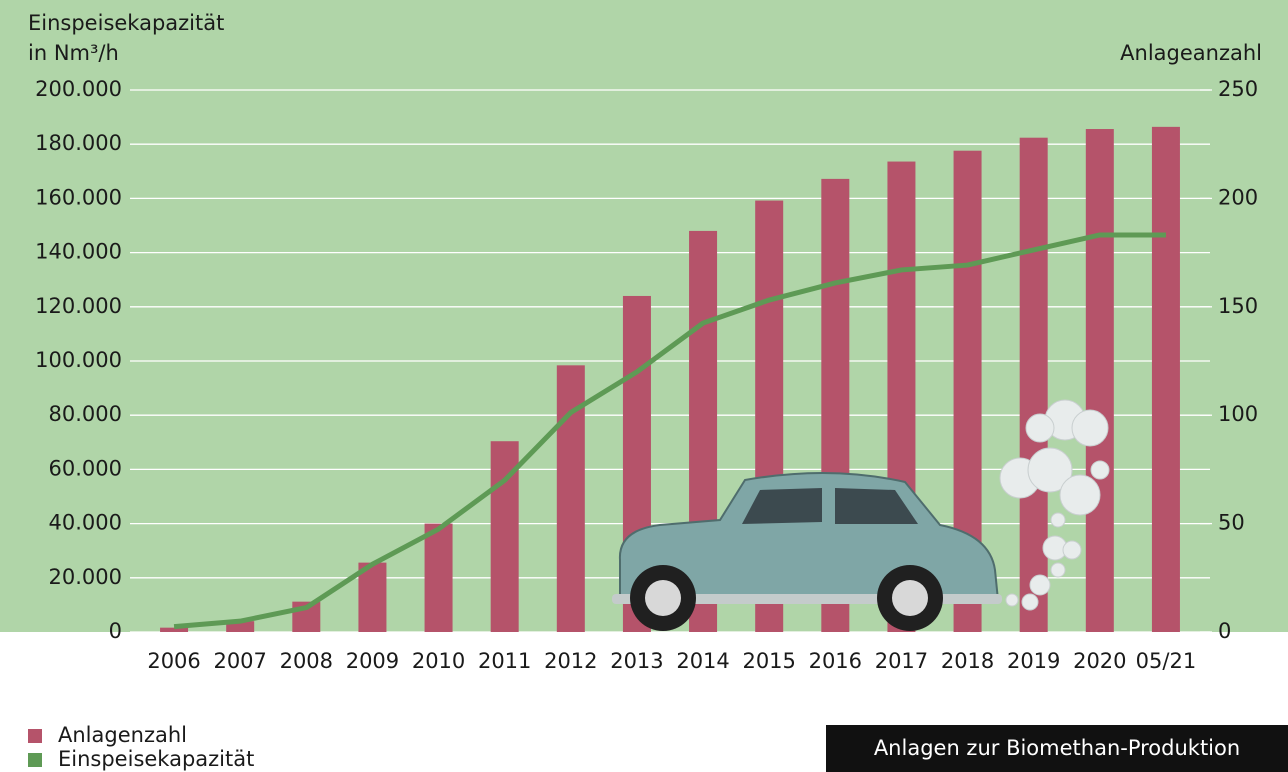  I want to click on x-tick-label: 2014, so click(702, 661).